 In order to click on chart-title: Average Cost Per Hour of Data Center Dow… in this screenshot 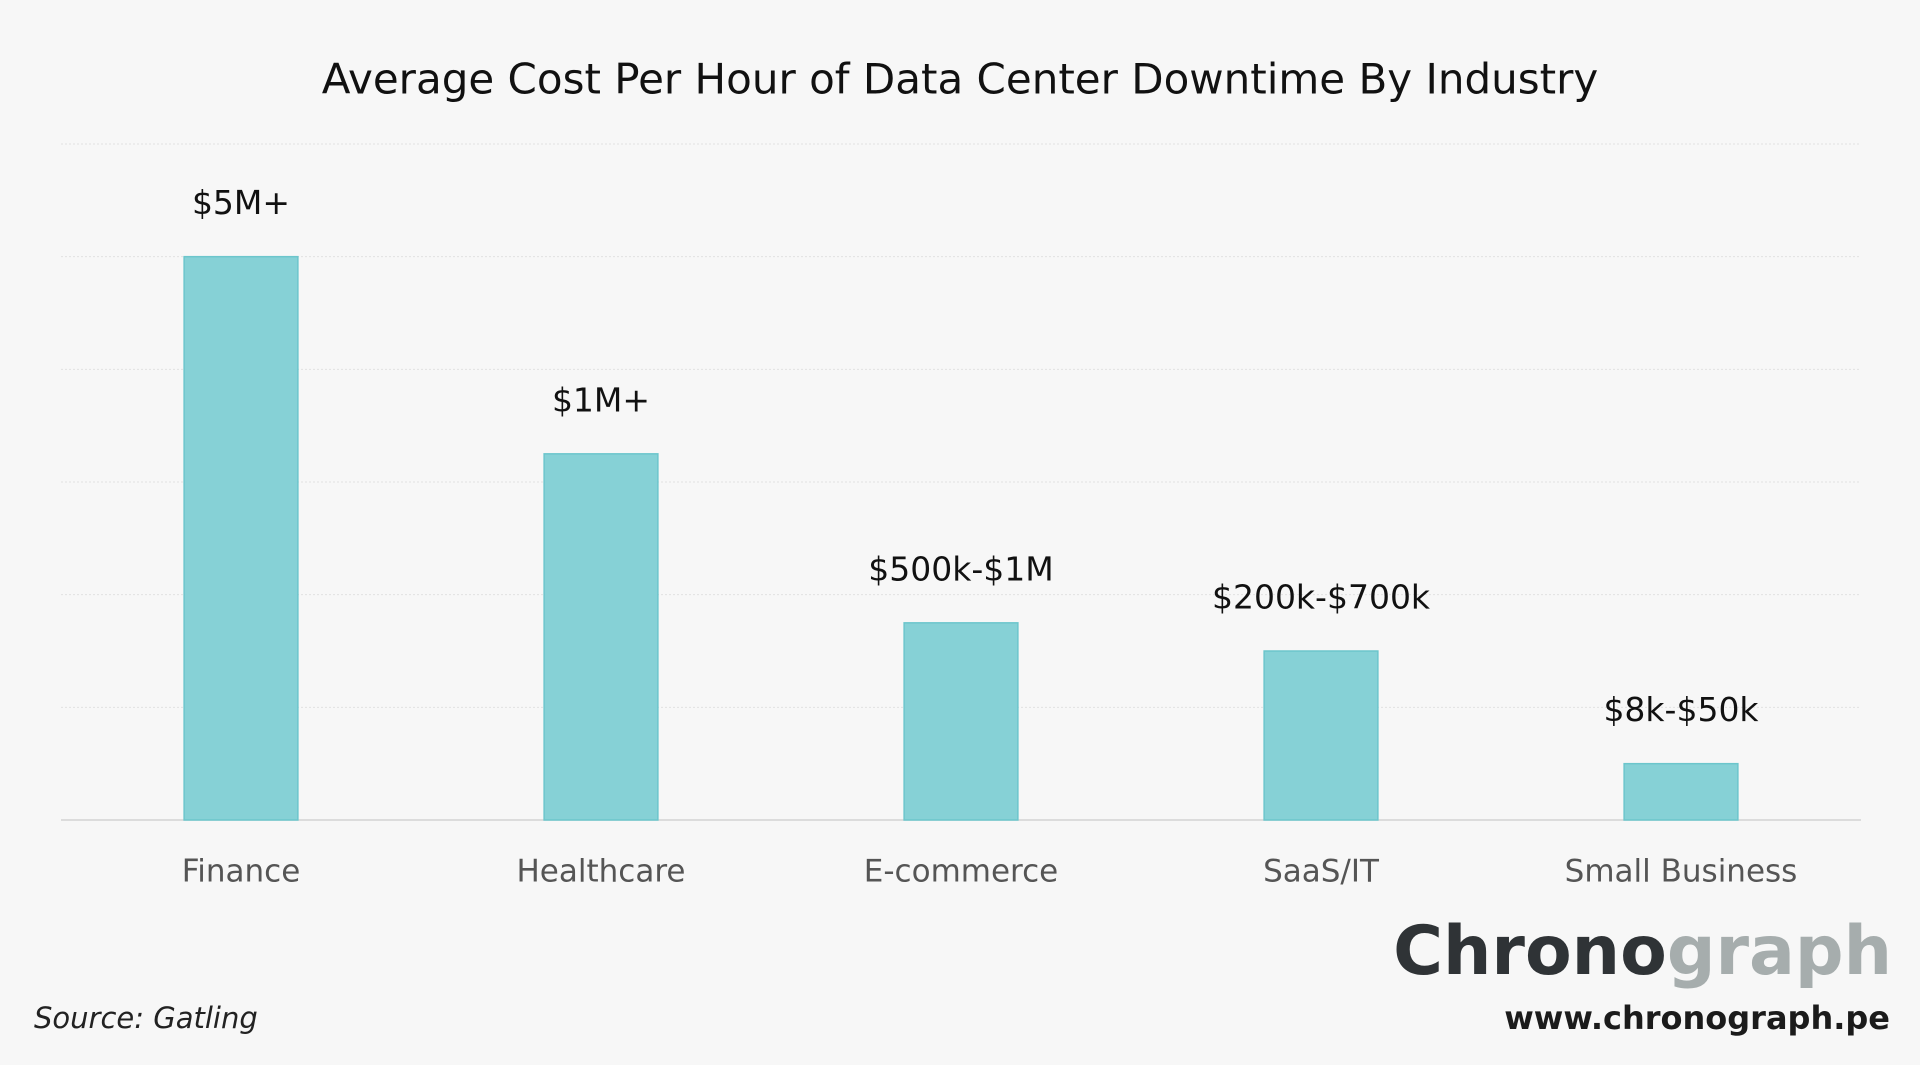, I will do `click(960, 79)`.